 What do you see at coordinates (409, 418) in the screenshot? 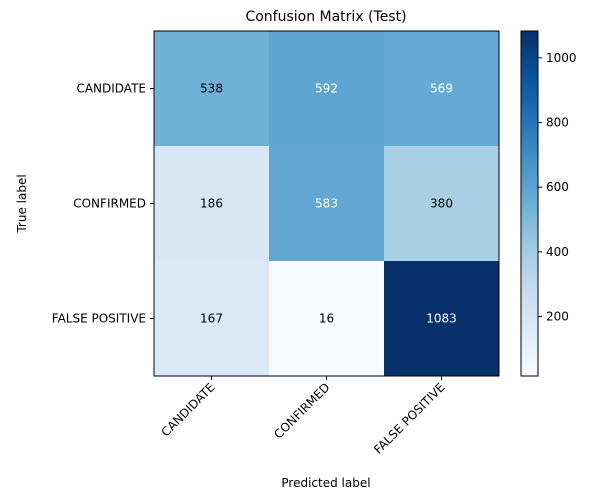
I see `x-tick-label: FALSE POSITIVE` at bounding box center [409, 418].